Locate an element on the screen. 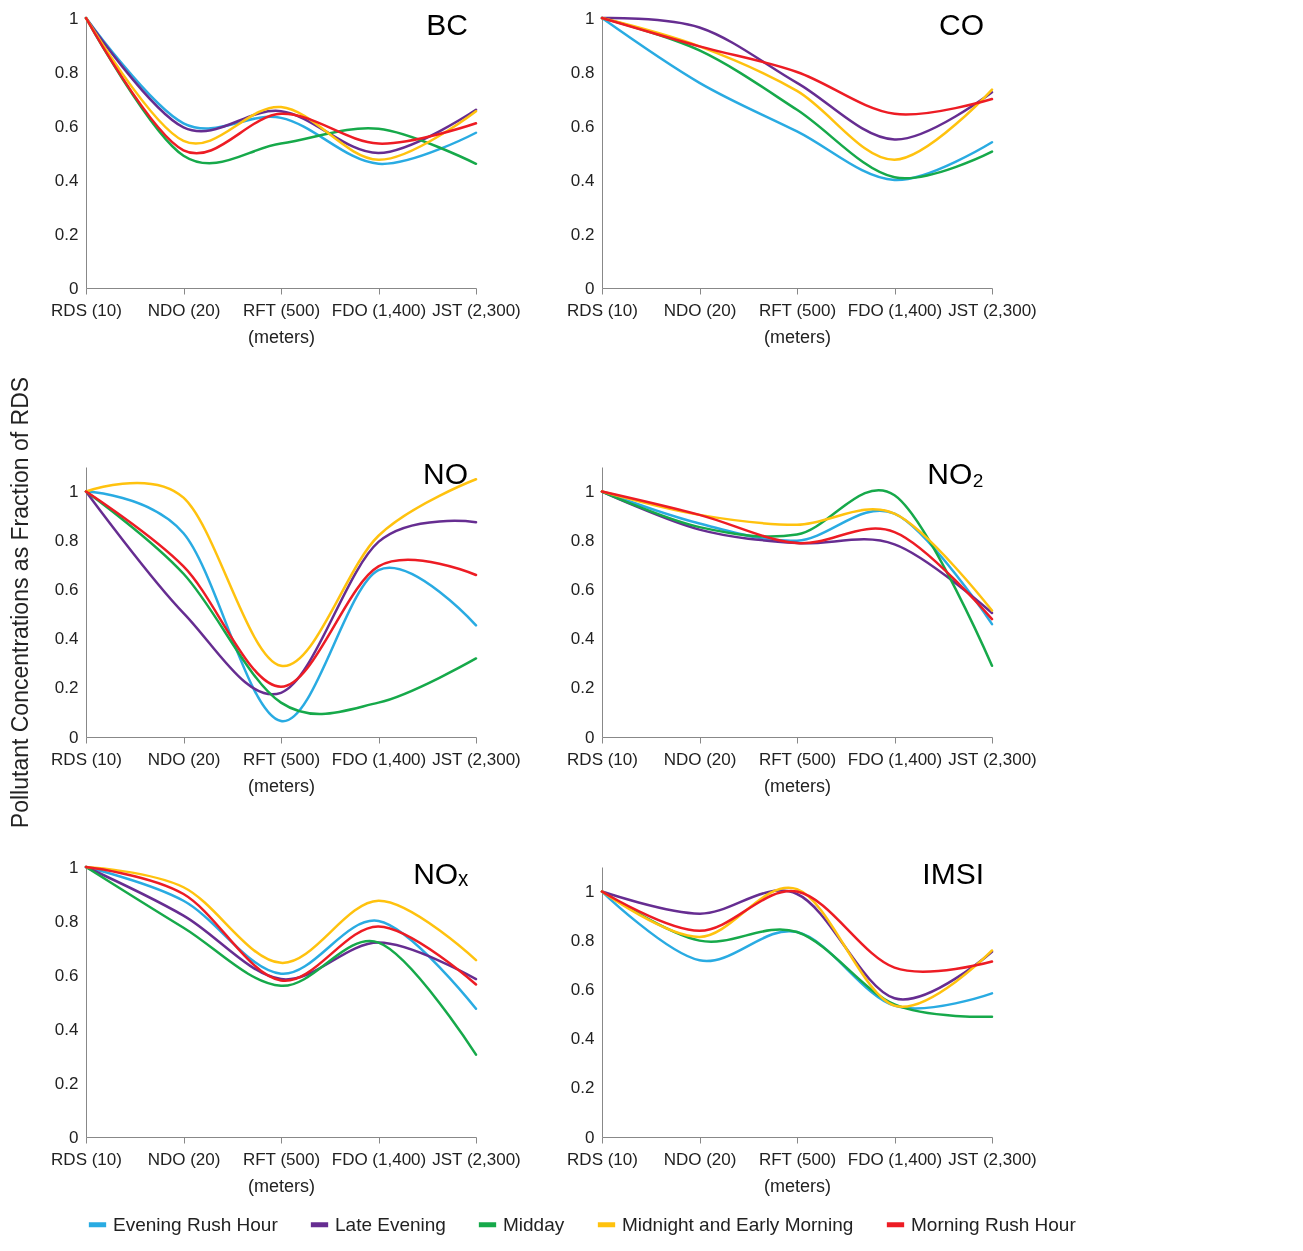 This screenshot has height=1251, width=1303. chart-title: CO is located at coordinates (961, 24).